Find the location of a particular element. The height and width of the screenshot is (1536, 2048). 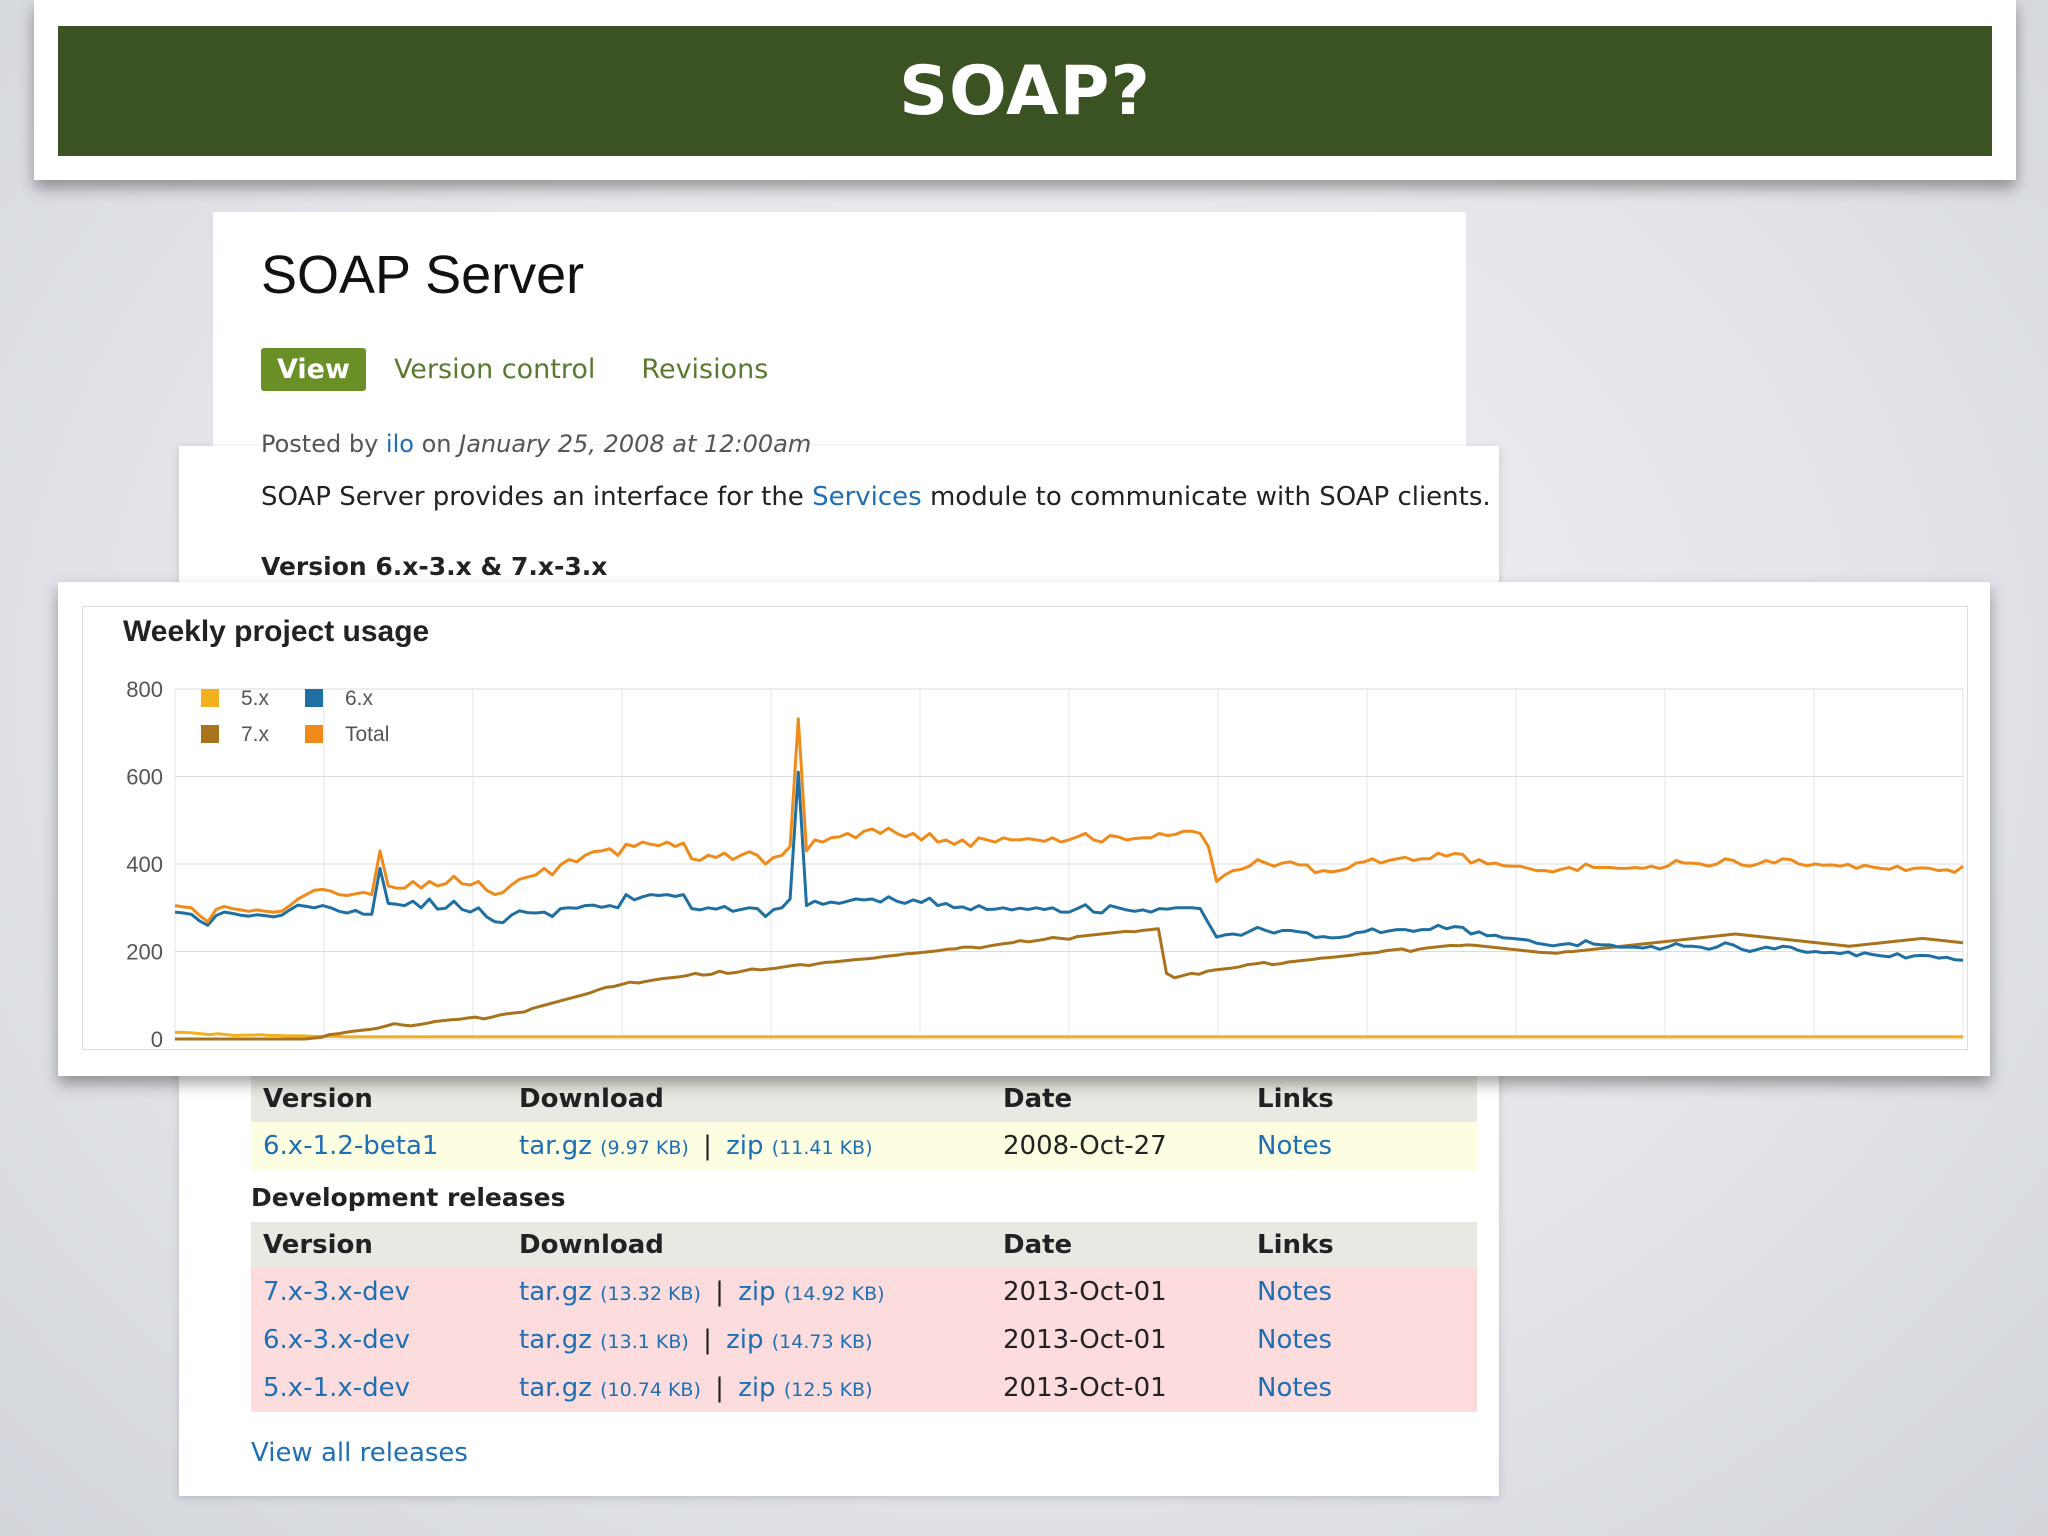

view-all-releases-link: View all releases is located at coordinates (359, 1453).